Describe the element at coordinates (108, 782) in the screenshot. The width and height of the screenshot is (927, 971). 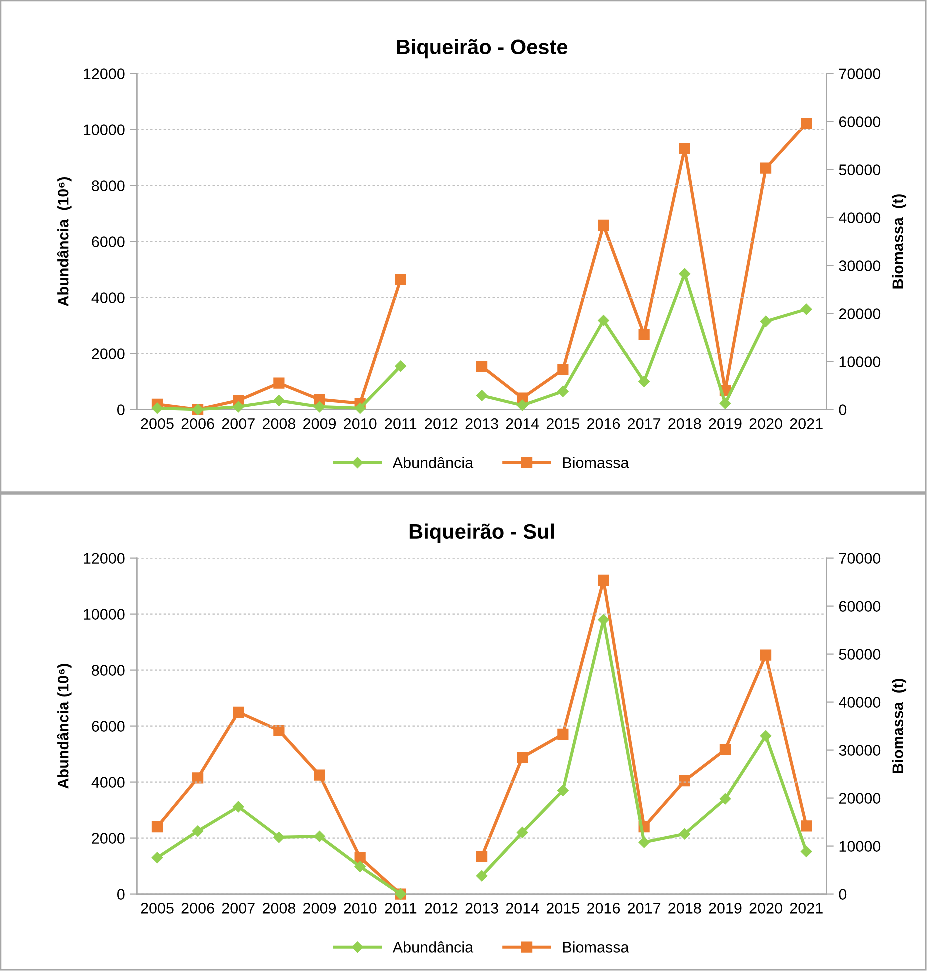
I see `y-tick-label: 4000` at that location.